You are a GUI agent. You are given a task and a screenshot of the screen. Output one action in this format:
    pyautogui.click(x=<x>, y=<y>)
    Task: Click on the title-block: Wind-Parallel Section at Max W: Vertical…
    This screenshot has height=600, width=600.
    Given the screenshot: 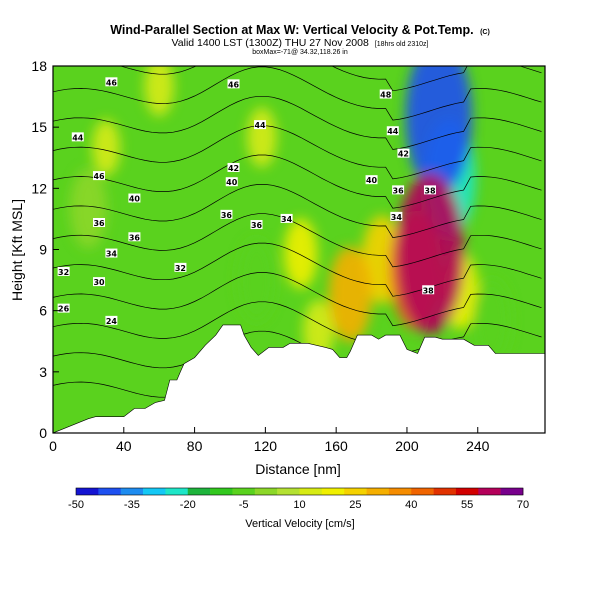 What is the action you would take?
    pyautogui.click(x=300, y=39)
    